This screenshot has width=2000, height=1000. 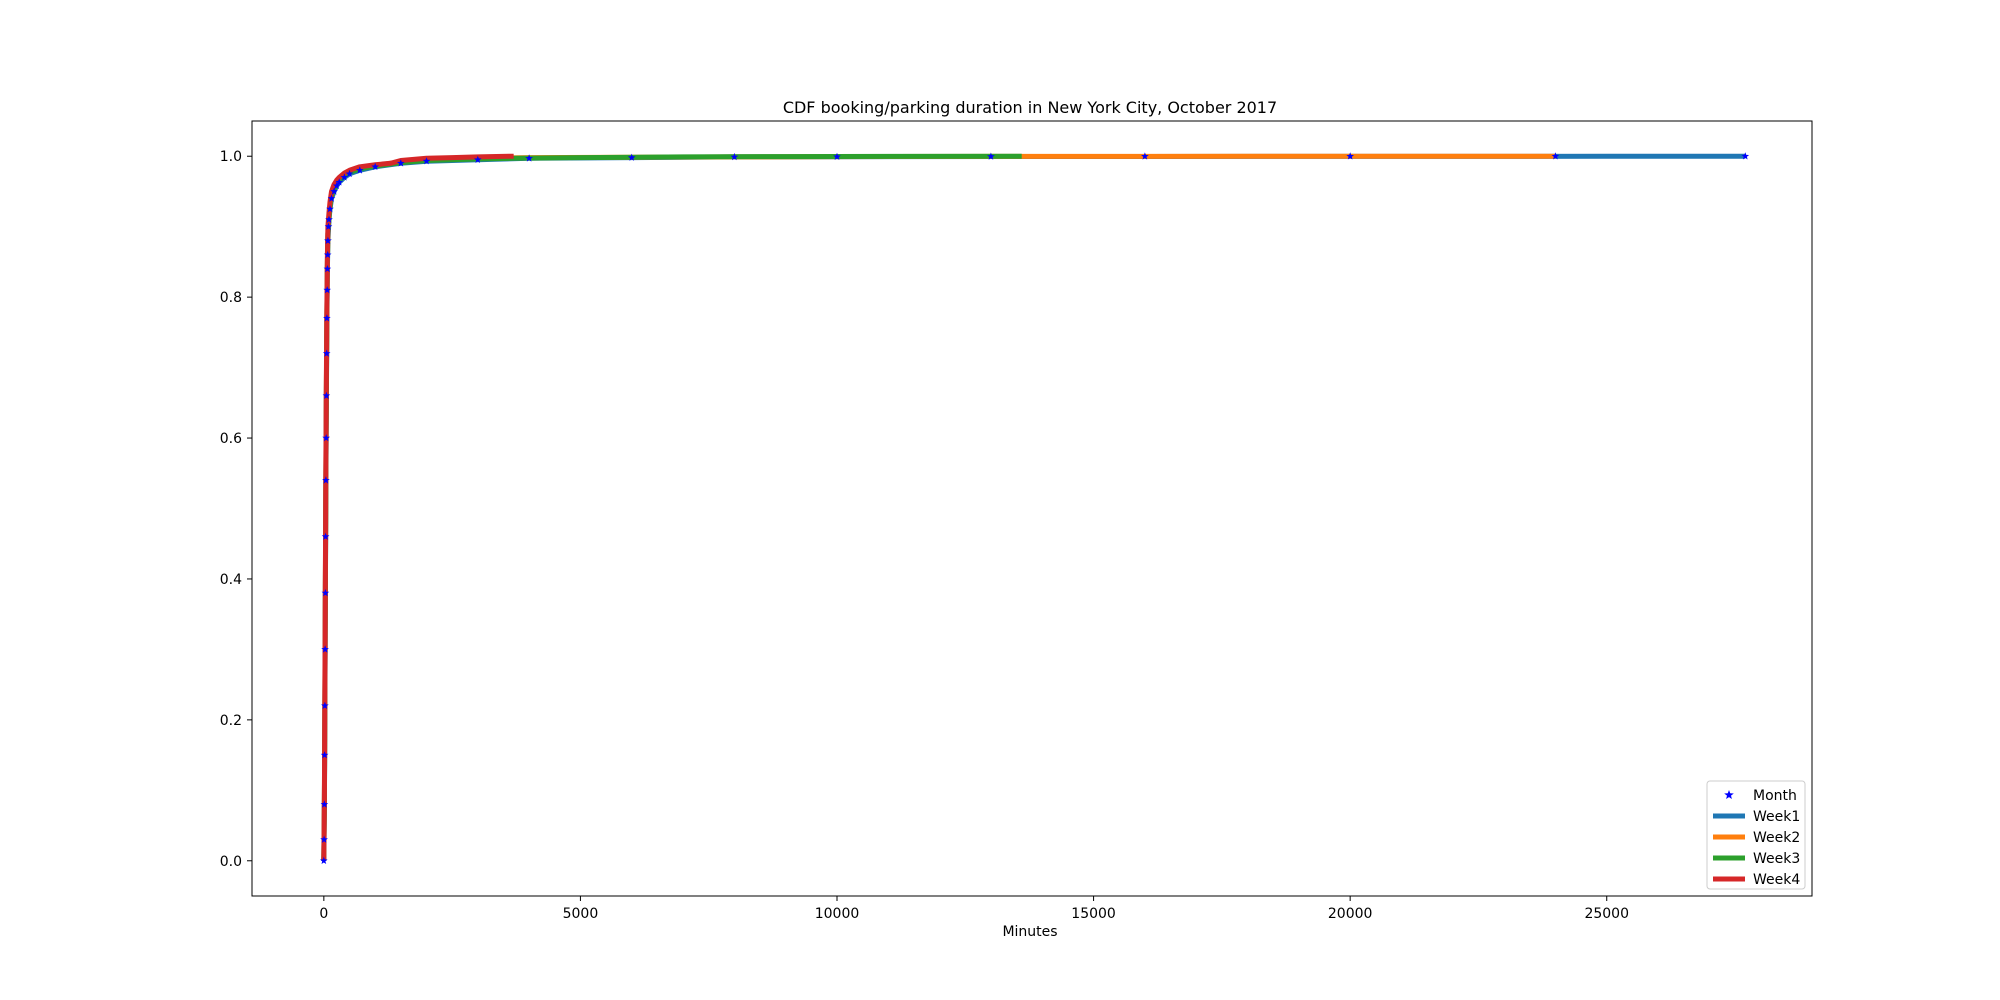 What do you see at coordinates (231, 439) in the screenshot?
I see `y-tick-label: 0.6` at bounding box center [231, 439].